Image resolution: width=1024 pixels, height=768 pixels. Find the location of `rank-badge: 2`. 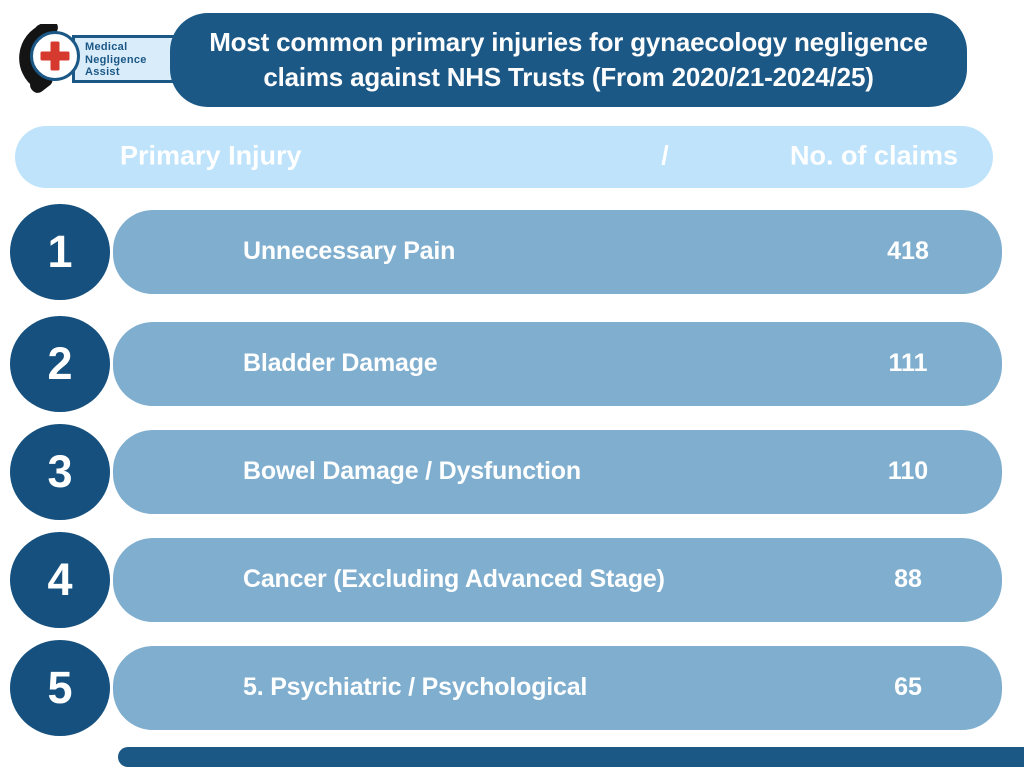

rank-badge: 2 is located at coordinates (60, 364).